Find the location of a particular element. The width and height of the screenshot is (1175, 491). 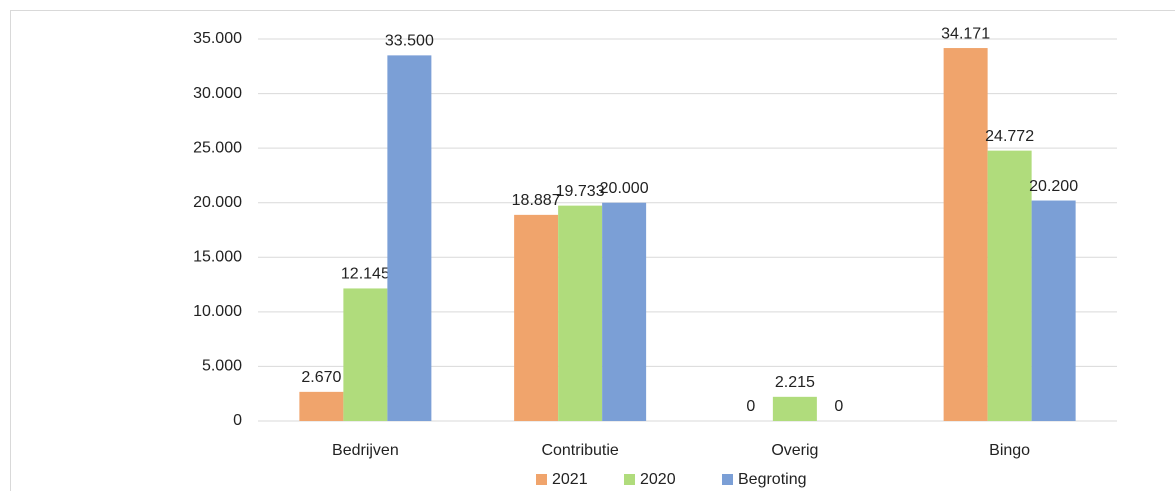

x-tick-label: Bingo is located at coordinates (1009, 450).